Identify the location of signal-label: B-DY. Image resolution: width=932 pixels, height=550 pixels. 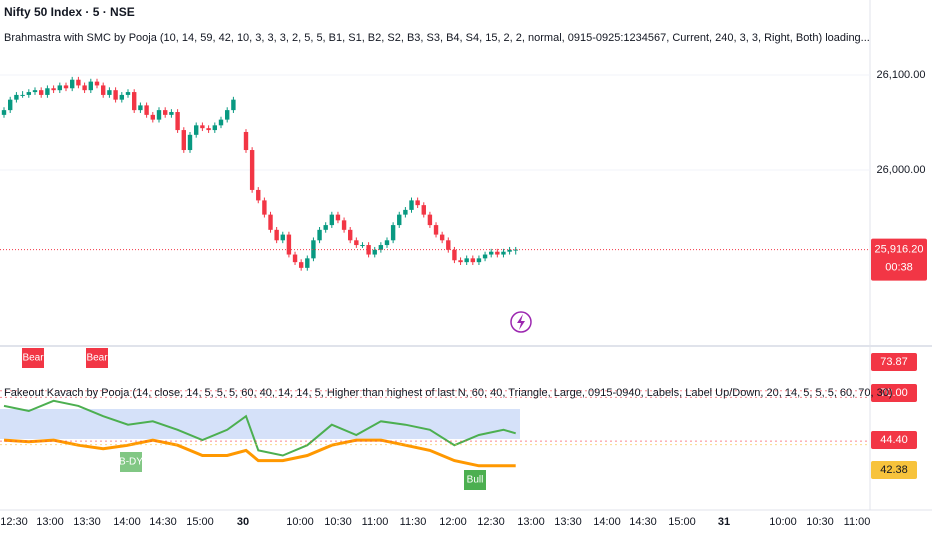
(131, 462).